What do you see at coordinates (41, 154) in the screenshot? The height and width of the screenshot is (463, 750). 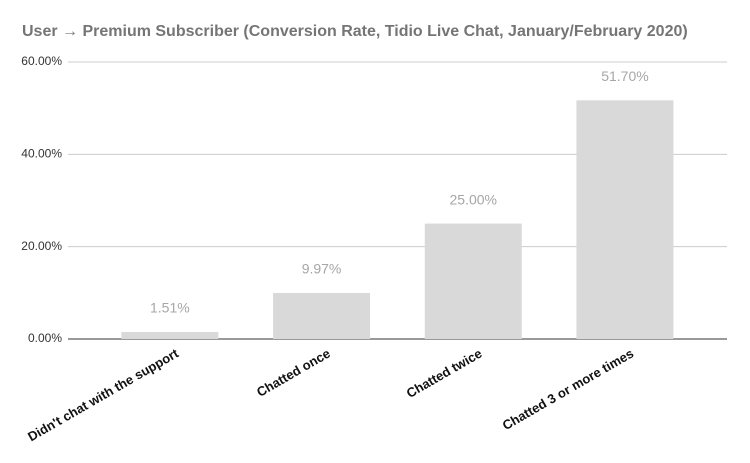 I see `y-tick-label: 40.00%` at bounding box center [41, 154].